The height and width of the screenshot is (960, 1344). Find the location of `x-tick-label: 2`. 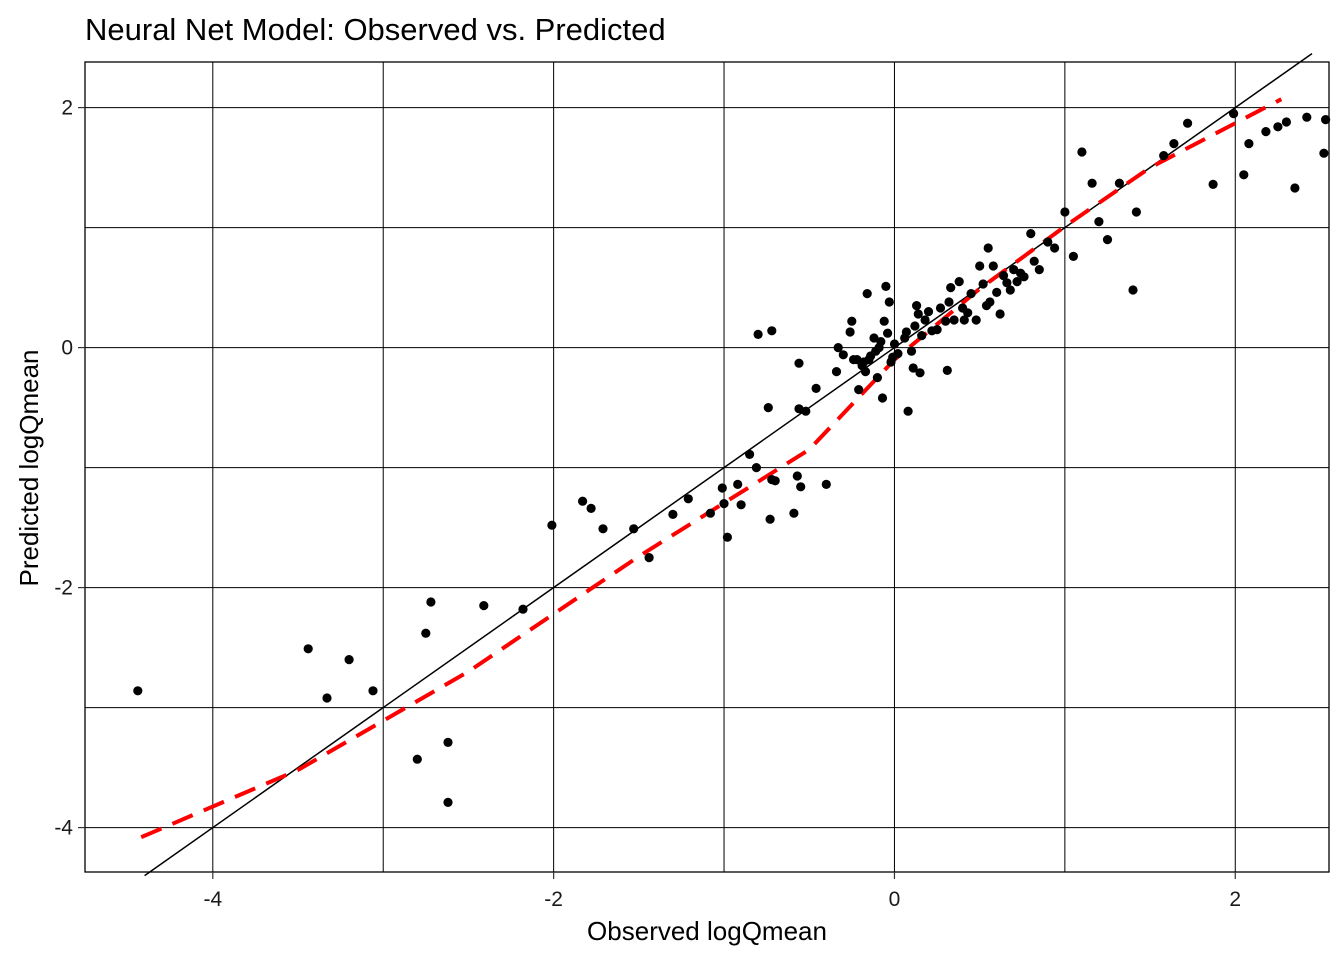

x-tick-label: 2 is located at coordinates (1235, 899).